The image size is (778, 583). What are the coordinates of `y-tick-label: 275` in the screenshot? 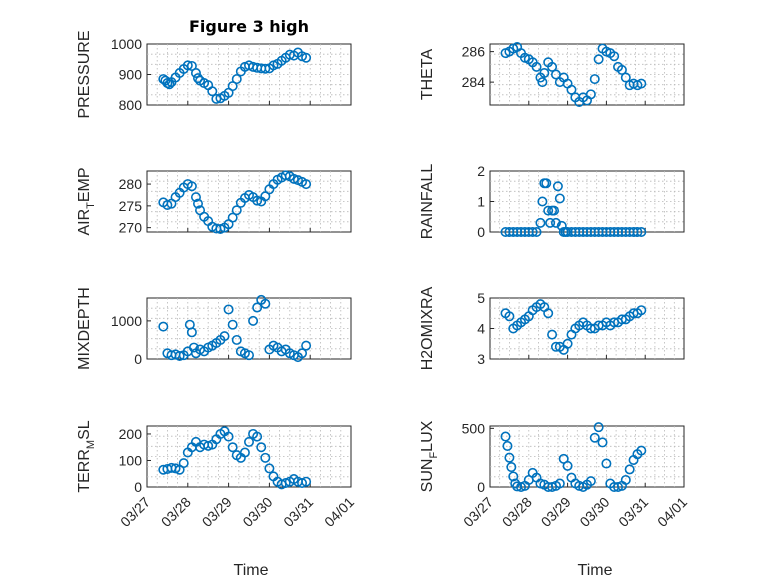 It's located at (131, 206).